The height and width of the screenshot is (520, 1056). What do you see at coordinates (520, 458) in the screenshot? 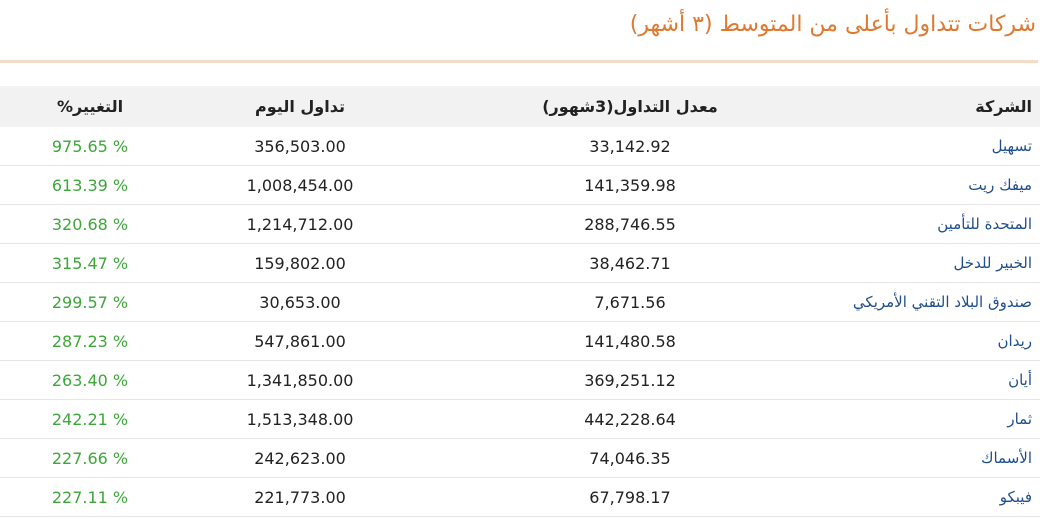
I see `table-row: الأسماك 74,046.35 242,623.00 227.66 %` at bounding box center [520, 458].